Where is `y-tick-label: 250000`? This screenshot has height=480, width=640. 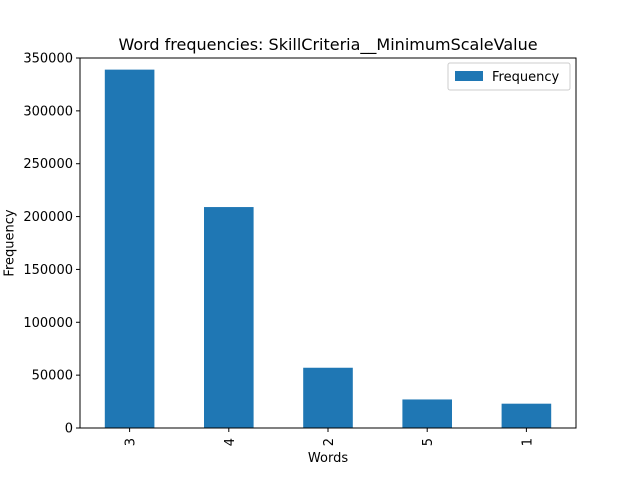 y-tick-label: 250000 is located at coordinates (48, 164).